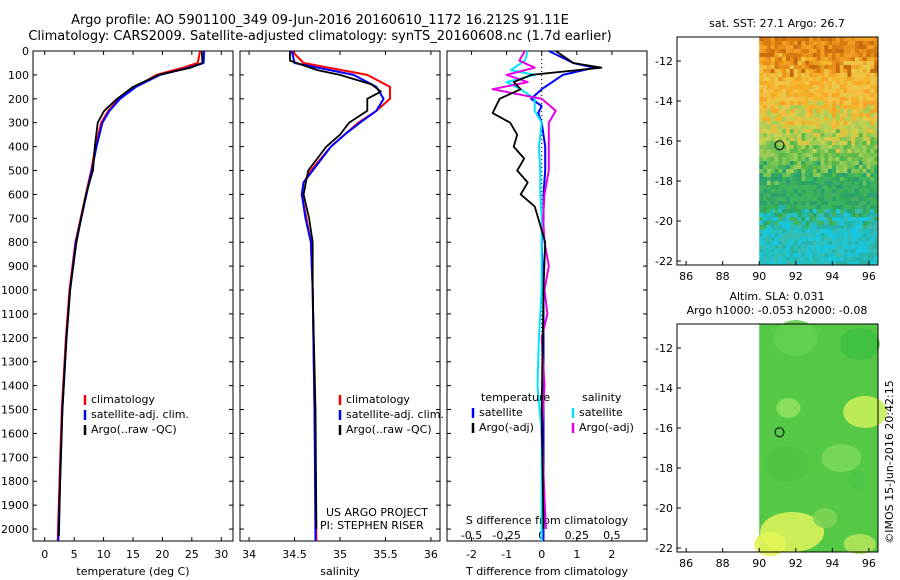 The height and width of the screenshot is (580, 900). What do you see at coordinates (18, 147) in the screenshot?
I see `depth-tick-label: 400` at bounding box center [18, 147].